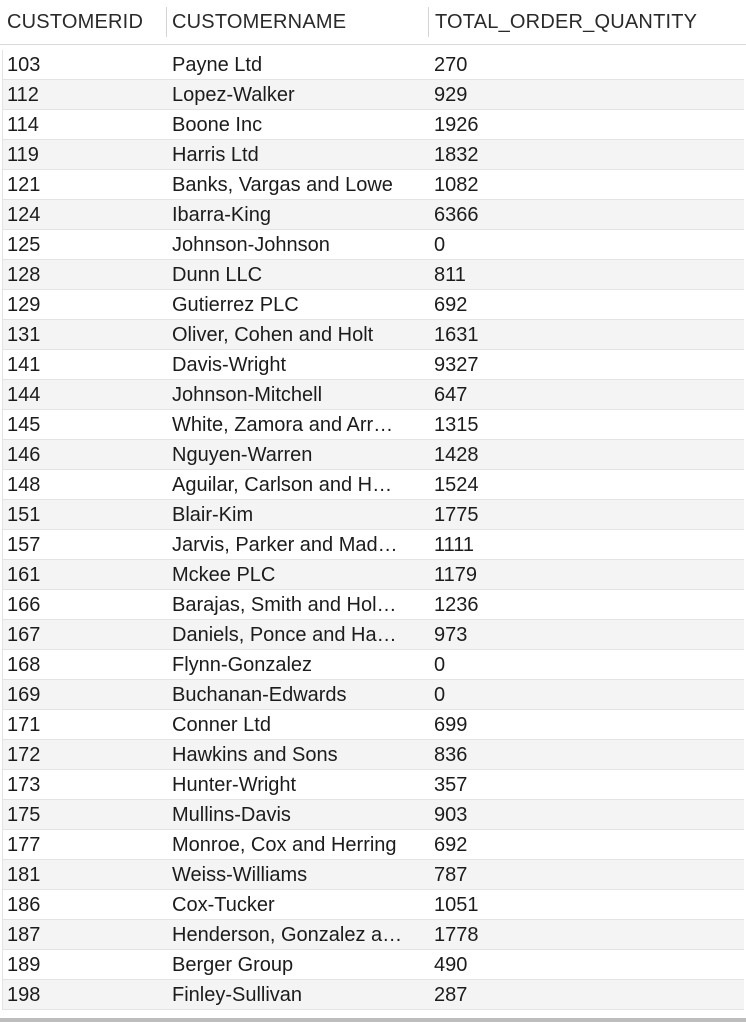 The width and height of the screenshot is (746, 1022). Describe the element at coordinates (24, 485) in the screenshot. I see `cell-customerid: 148` at that location.